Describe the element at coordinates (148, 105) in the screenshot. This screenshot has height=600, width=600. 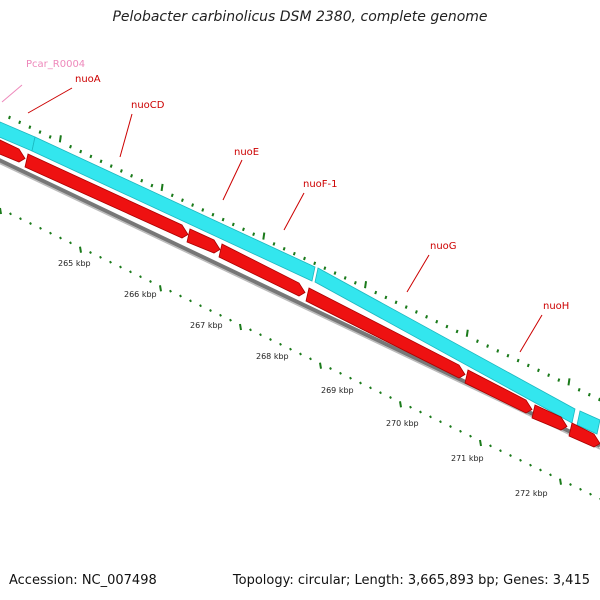
I see `gene-label: nuoCD` at that location.